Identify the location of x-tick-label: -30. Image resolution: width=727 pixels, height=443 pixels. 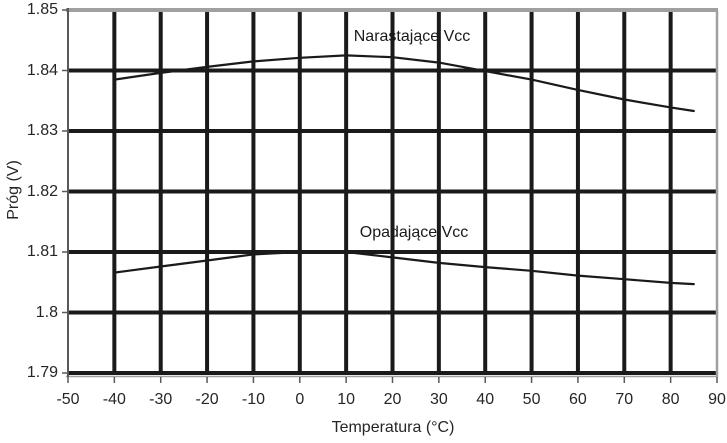
(161, 399).